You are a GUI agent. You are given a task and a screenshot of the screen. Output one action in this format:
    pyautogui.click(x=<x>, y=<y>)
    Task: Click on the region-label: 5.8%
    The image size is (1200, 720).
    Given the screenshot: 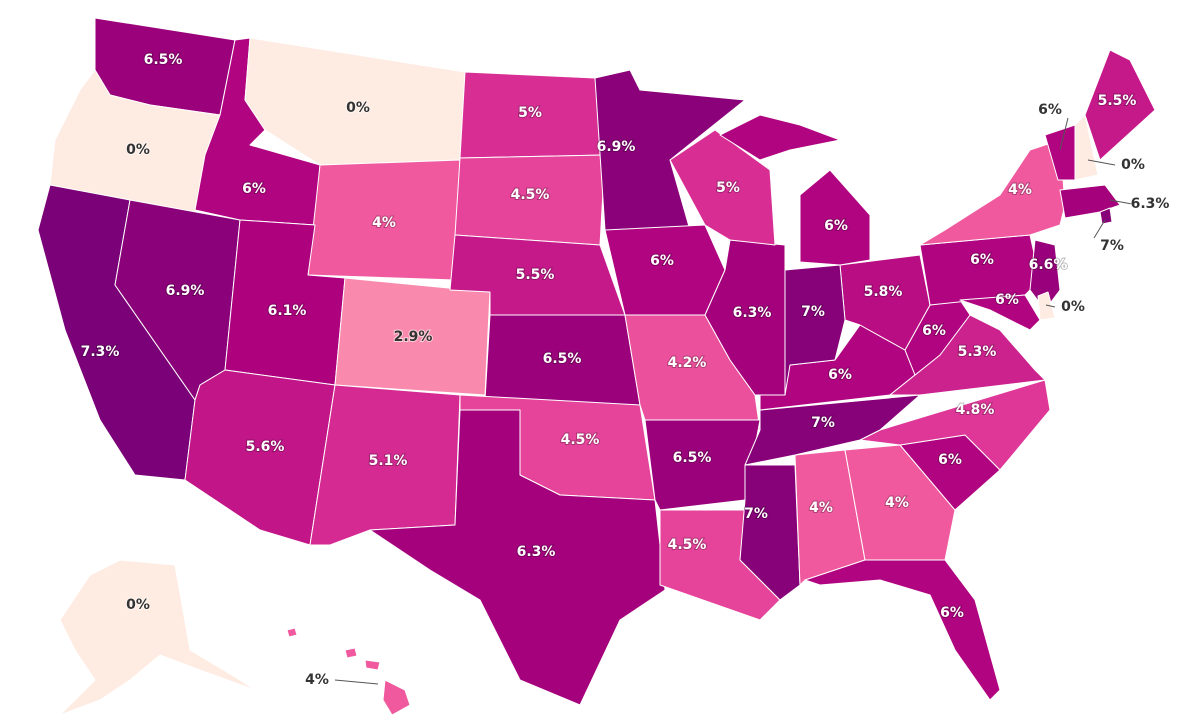 What is the action you would take?
    pyautogui.click(x=883, y=292)
    